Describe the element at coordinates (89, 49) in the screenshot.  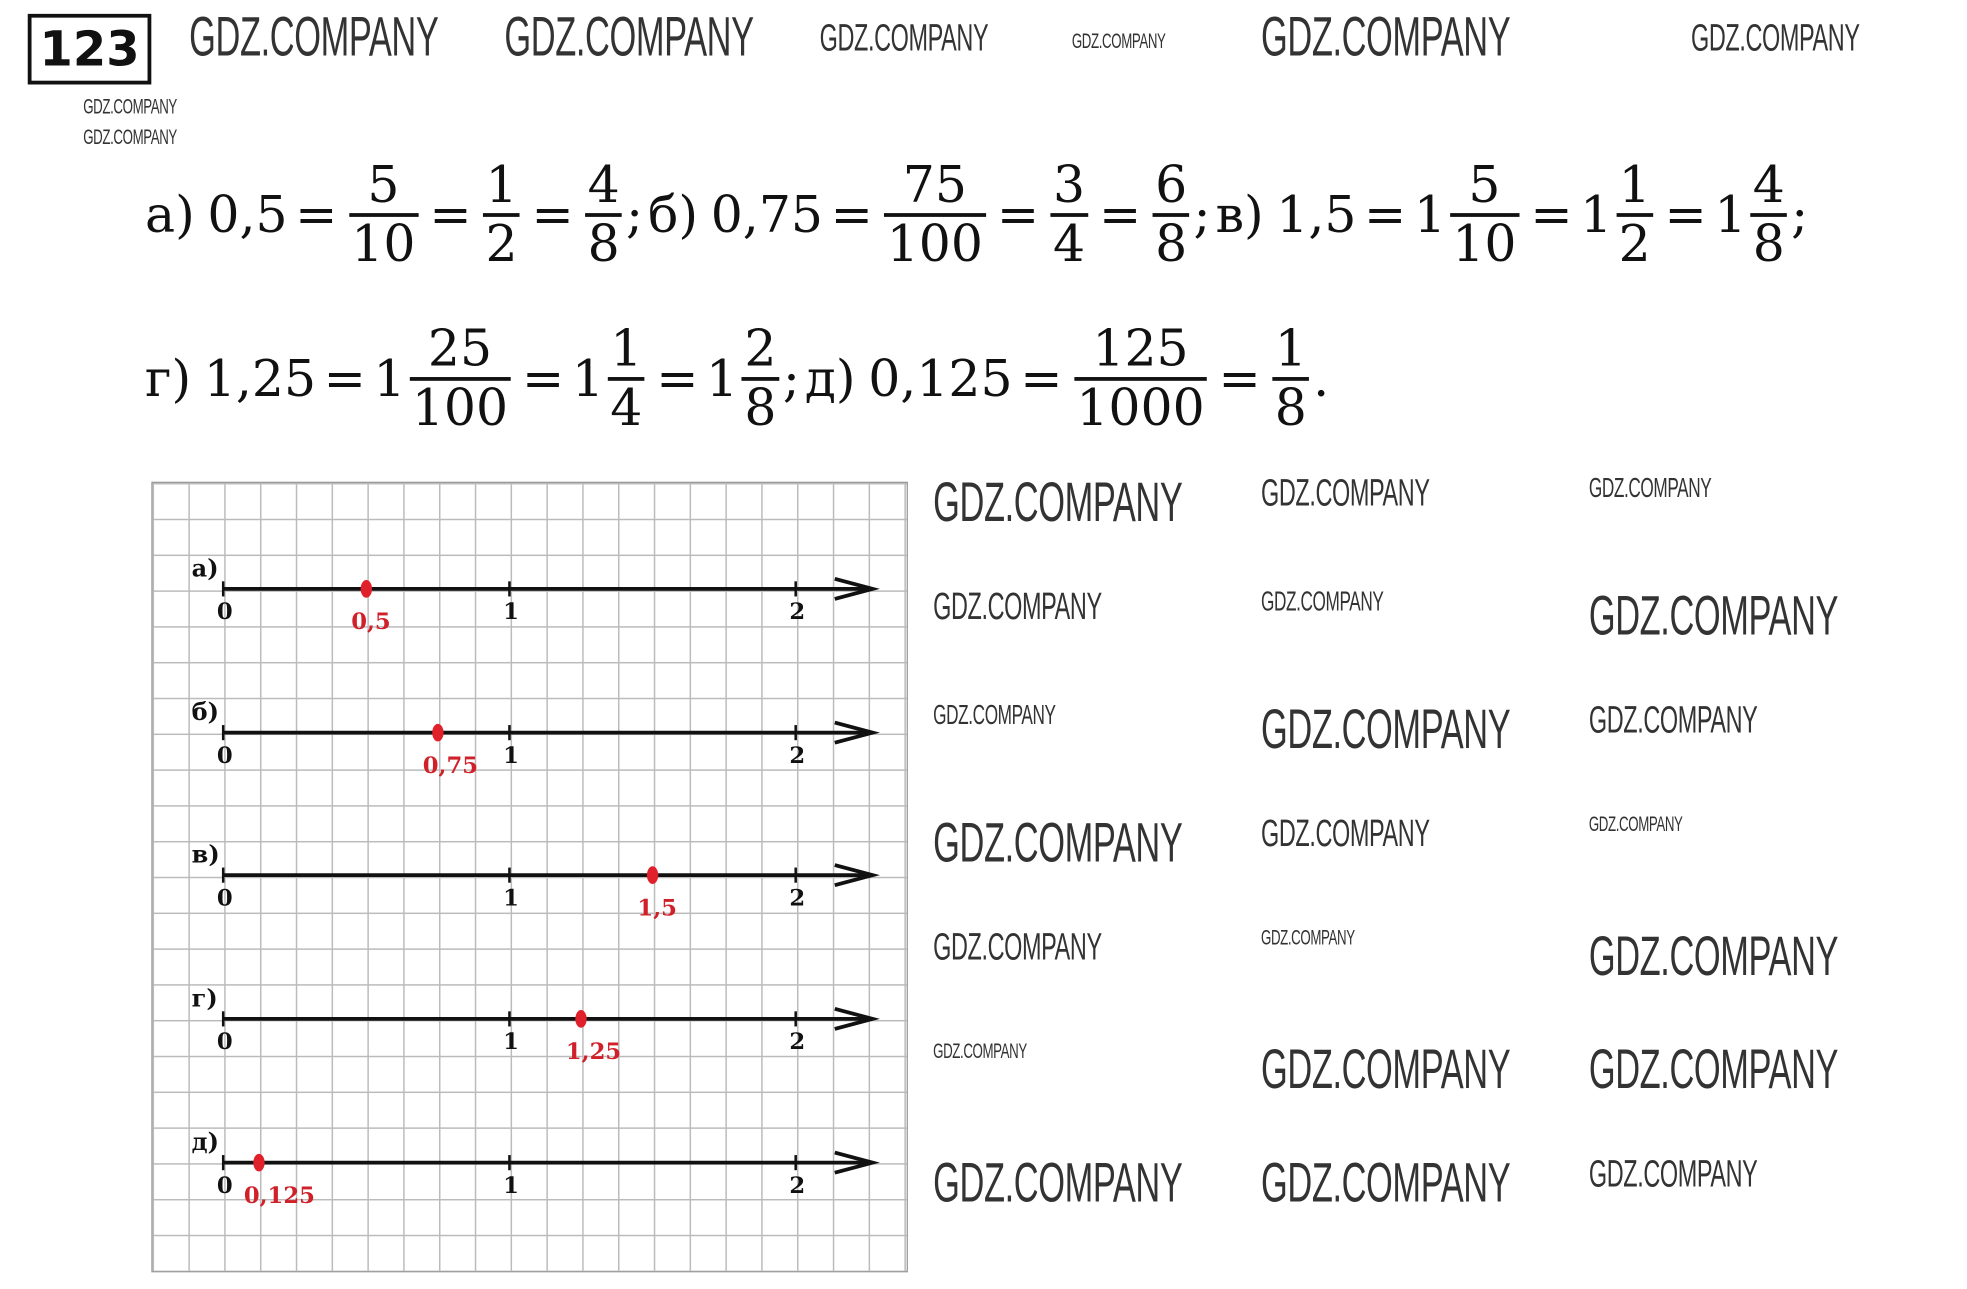
I see `problem-number: 123` at that location.